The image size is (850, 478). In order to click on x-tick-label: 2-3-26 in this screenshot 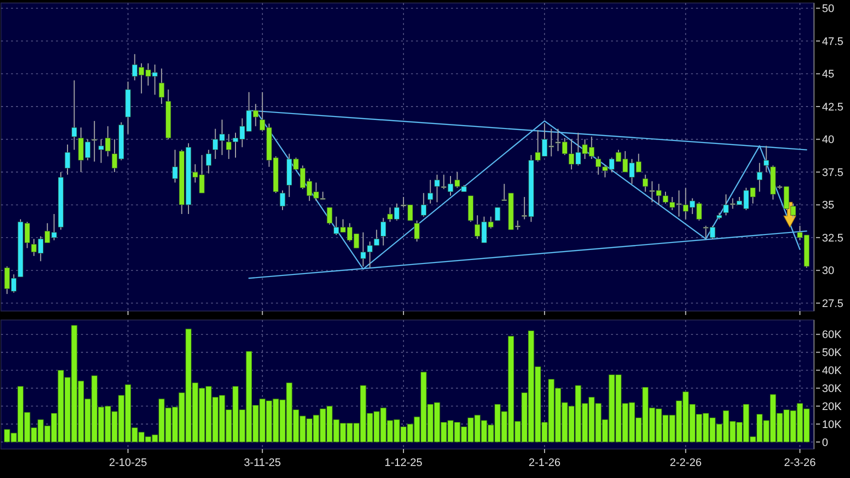, I will do `click(800, 463)`.